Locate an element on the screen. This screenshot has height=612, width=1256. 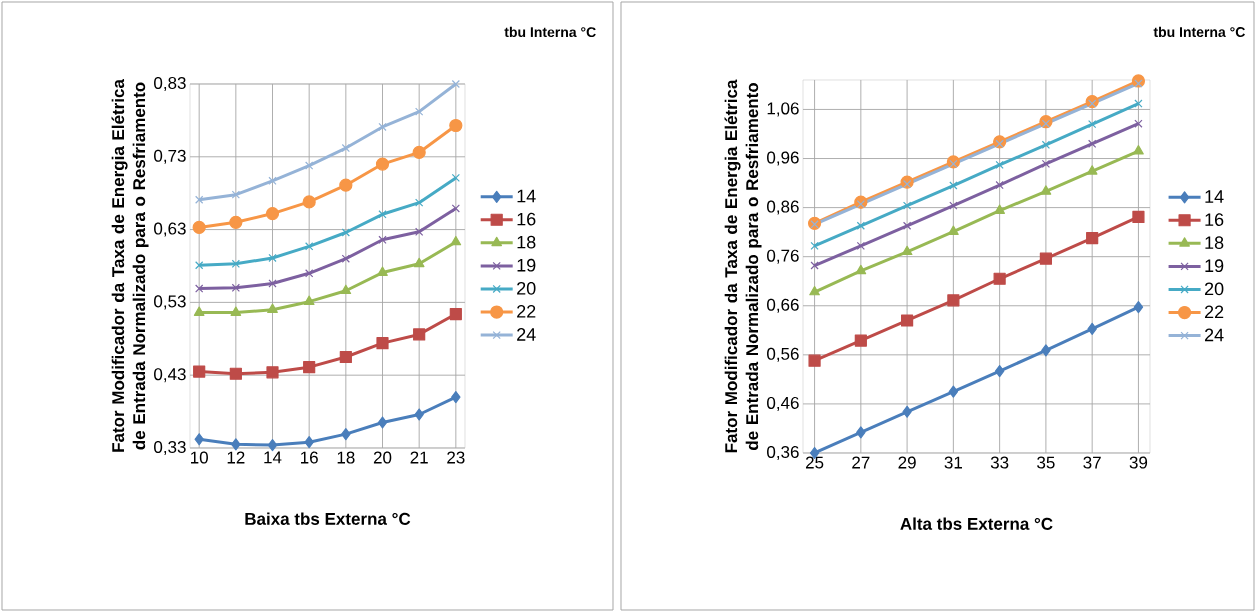
y-tick-label: 1,06 is located at coordinates (783, 109).